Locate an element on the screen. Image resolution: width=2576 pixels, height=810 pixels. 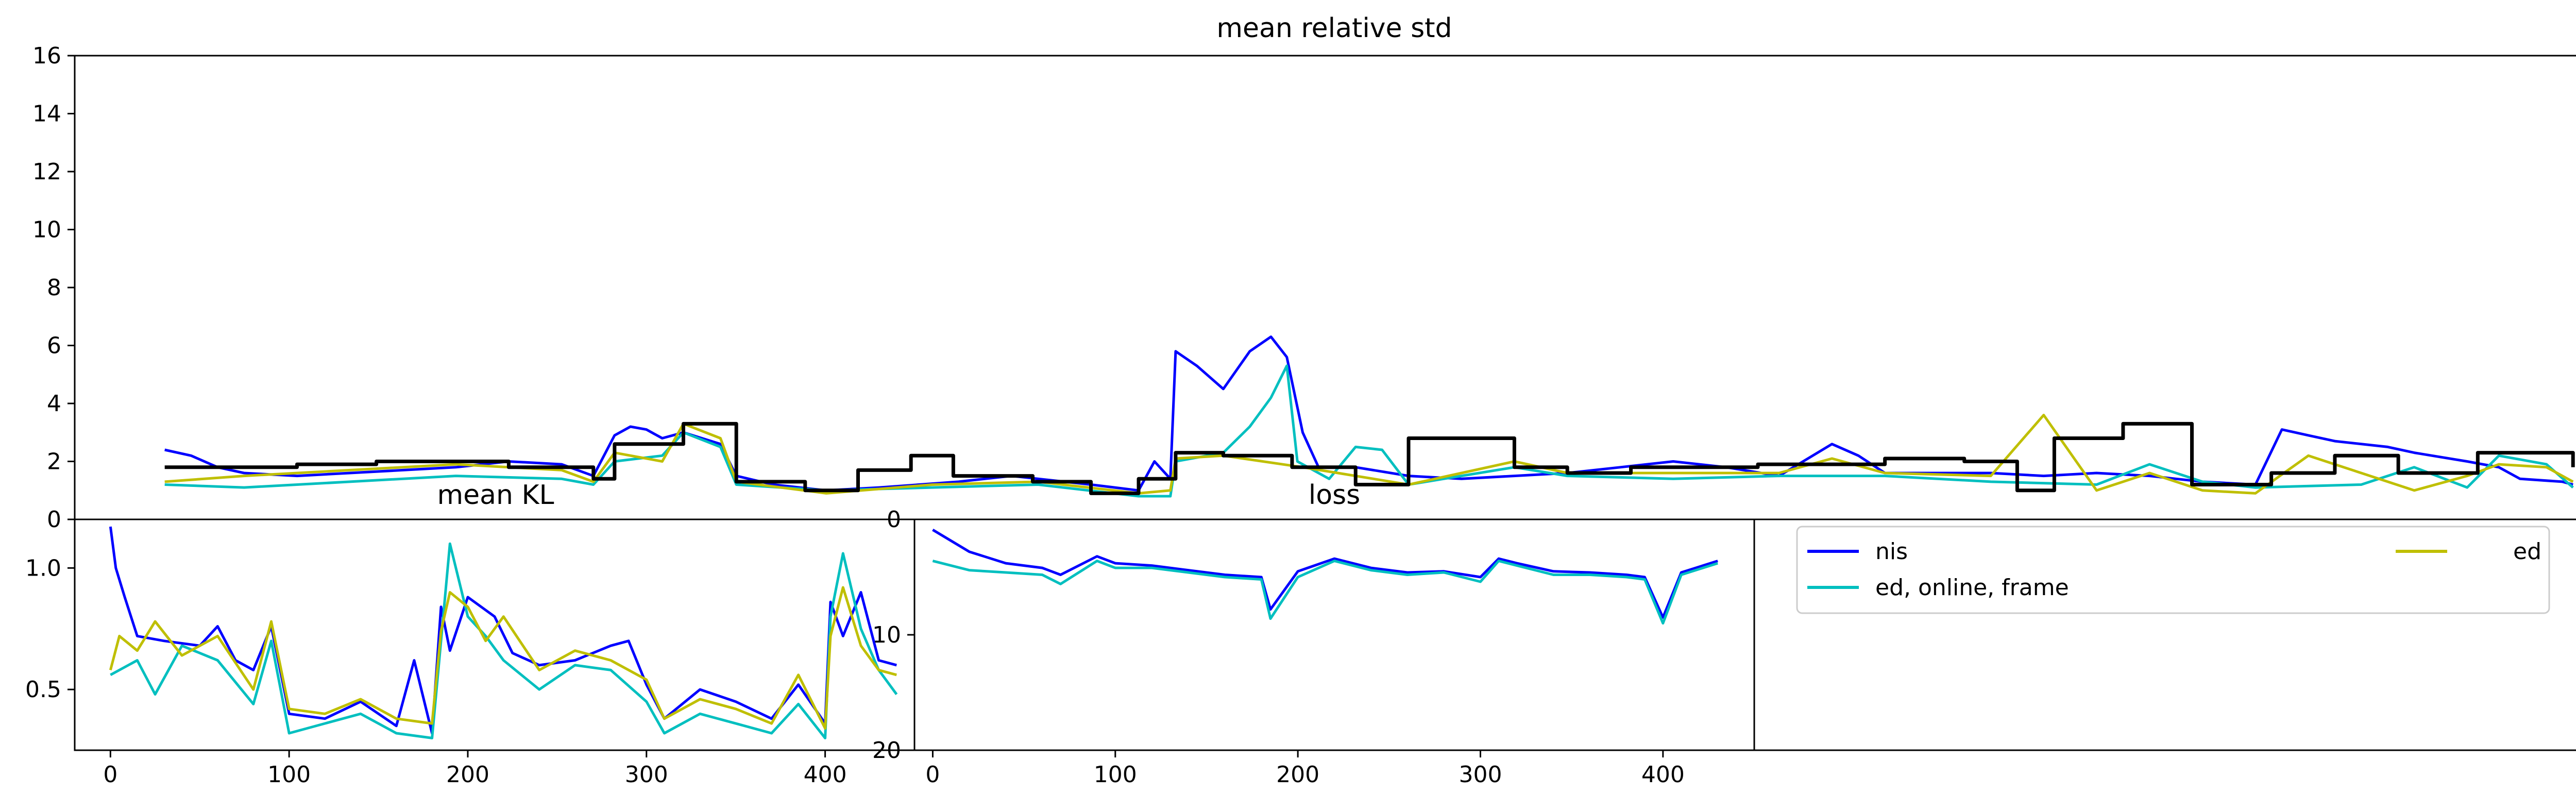
y-tick-label: 20 is located at coordinates (886, 750).